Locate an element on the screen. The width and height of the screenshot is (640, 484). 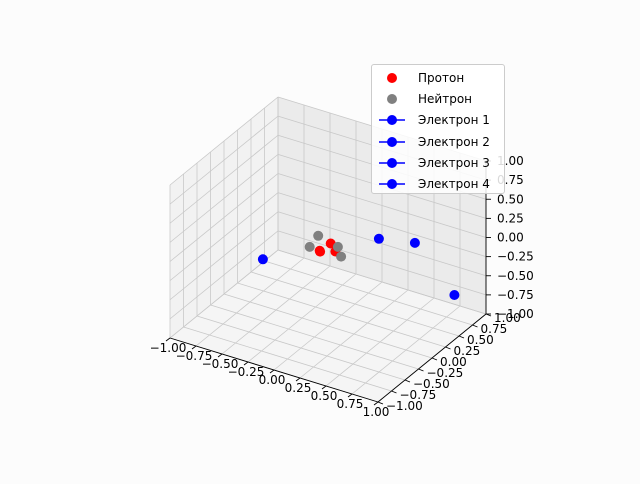
legend-item: Электрон 4 is located at coordinates (438, 184).